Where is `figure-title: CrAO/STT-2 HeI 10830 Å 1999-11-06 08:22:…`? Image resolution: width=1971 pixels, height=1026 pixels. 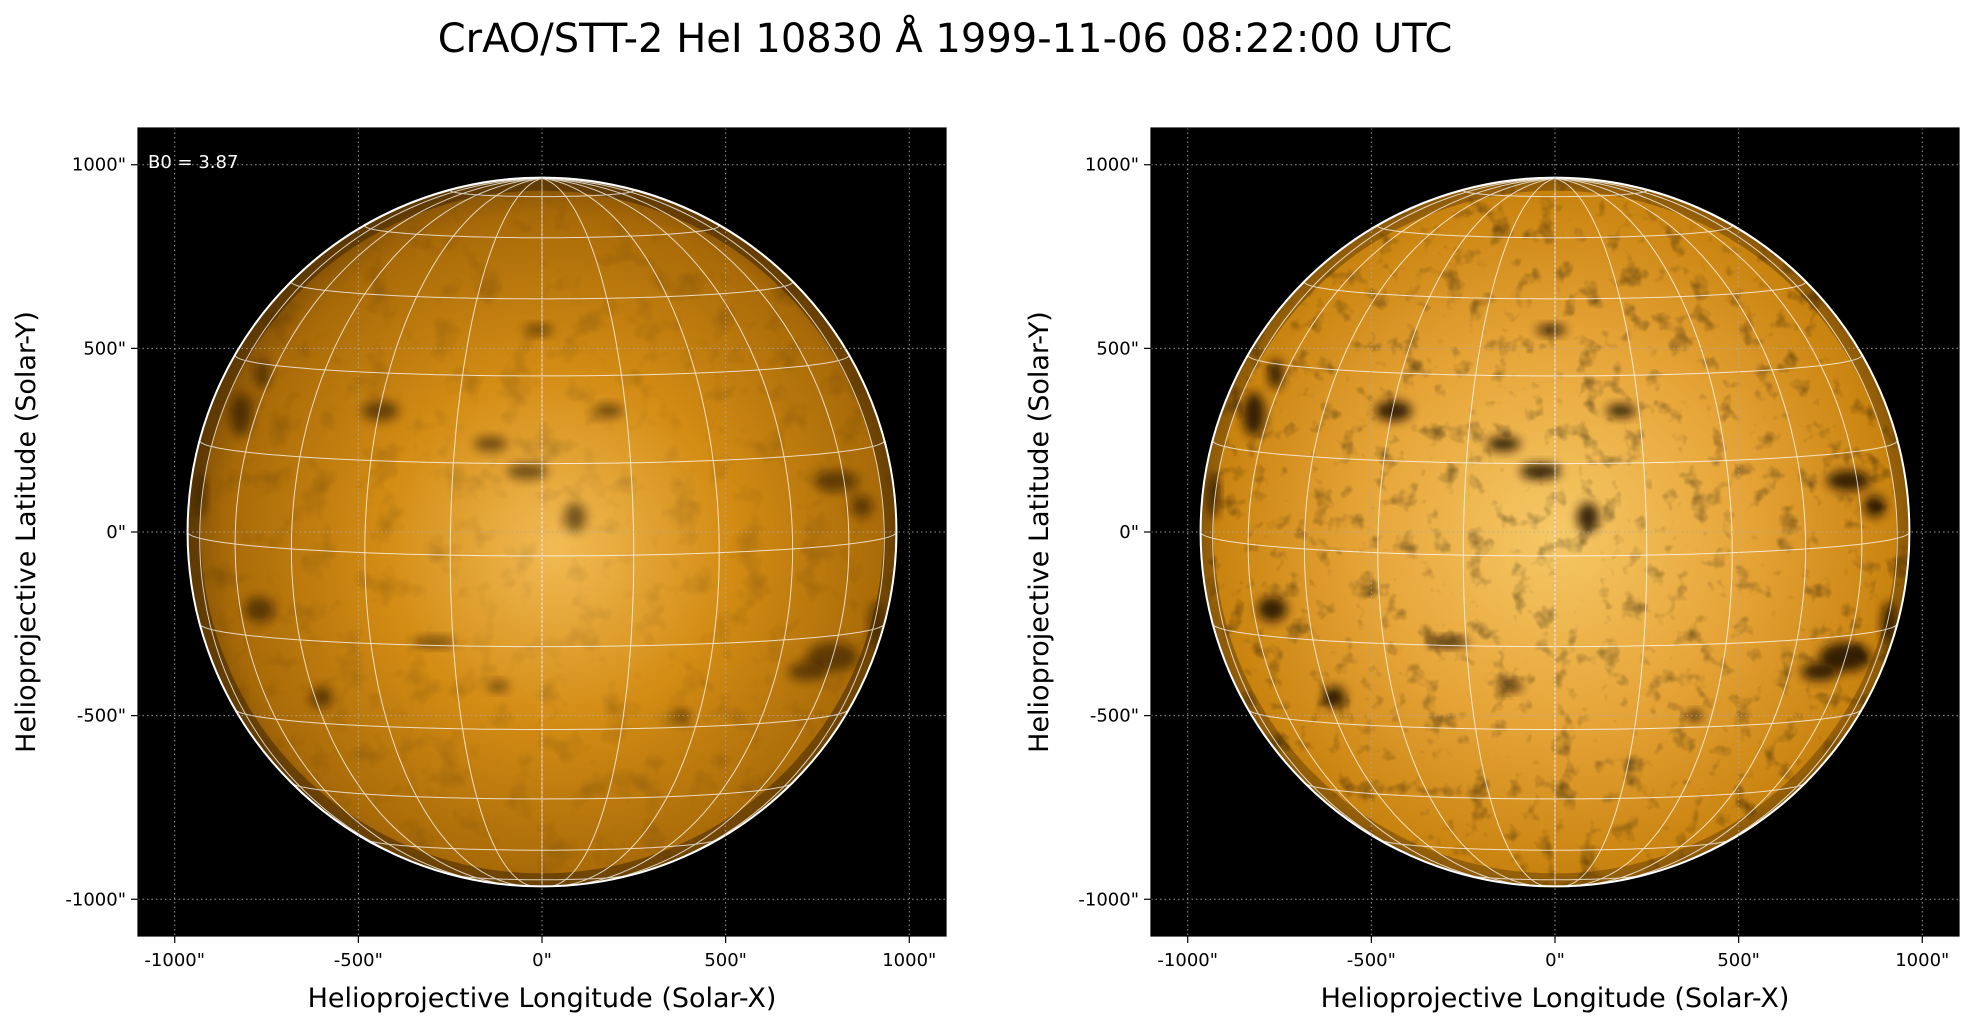
figure-title: CrAO/STT-2 HeI 10830 Å 1999-11-06 08:22:… is located at coordinates (945, 38).